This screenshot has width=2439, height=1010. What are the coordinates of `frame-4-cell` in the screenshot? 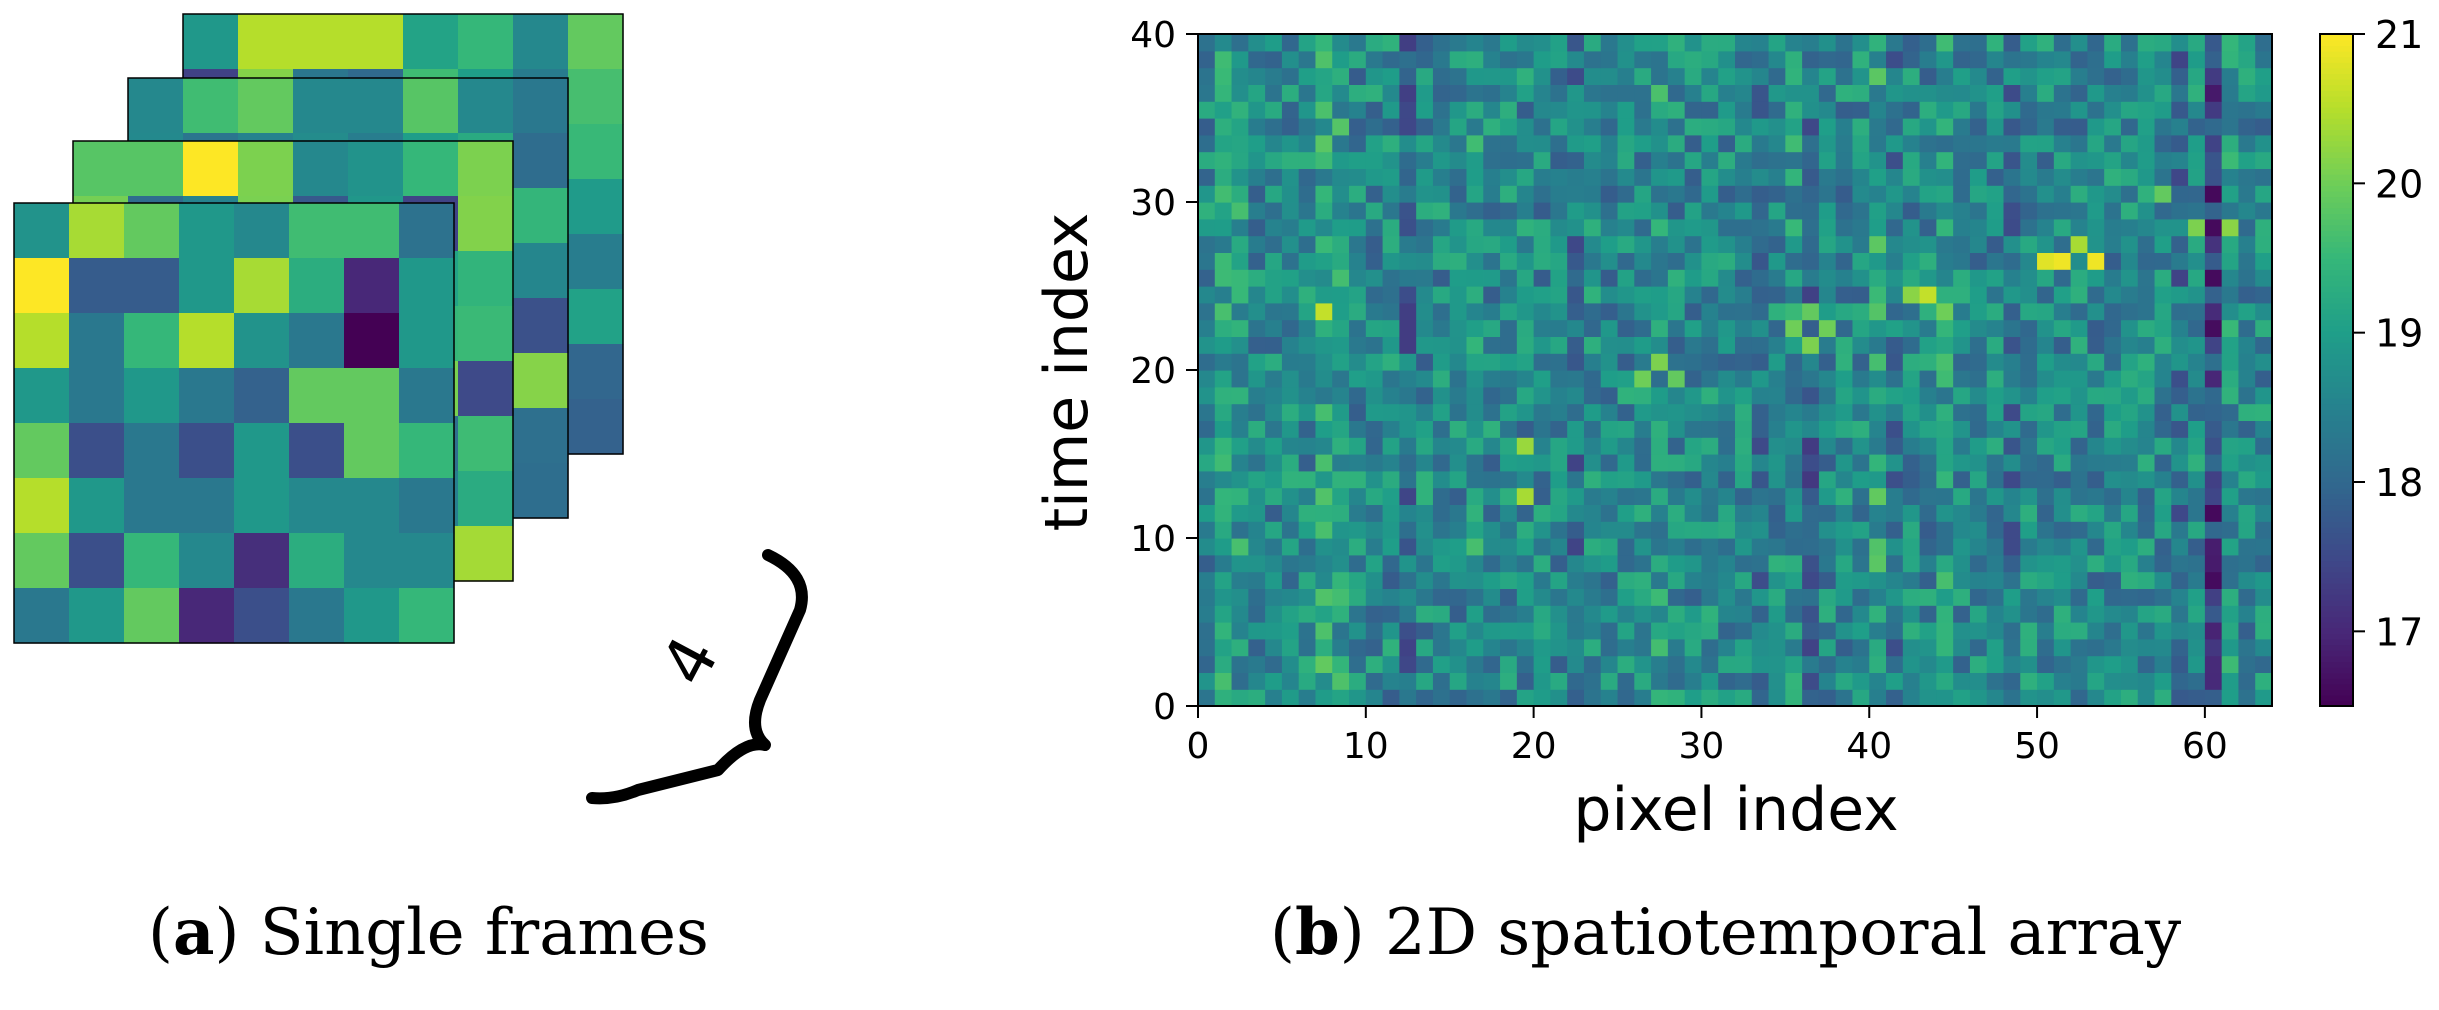 It's located at (317, 341).